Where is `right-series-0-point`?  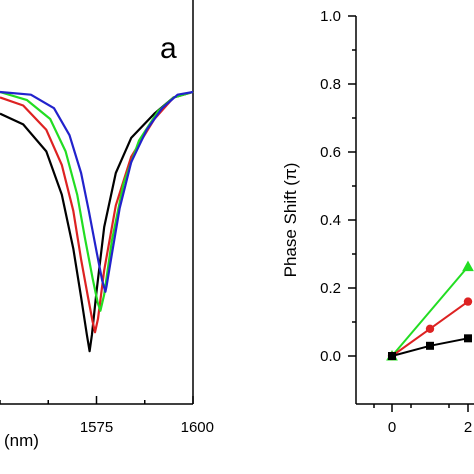
right-series-0-point is located at coordinates (468, 266).